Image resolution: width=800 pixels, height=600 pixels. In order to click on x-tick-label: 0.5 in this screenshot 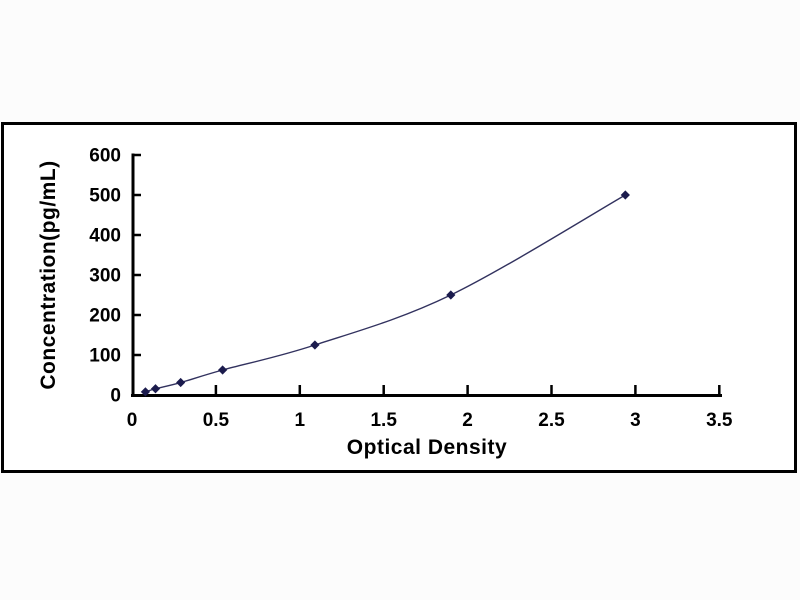, I will do `click(216, 420)`.